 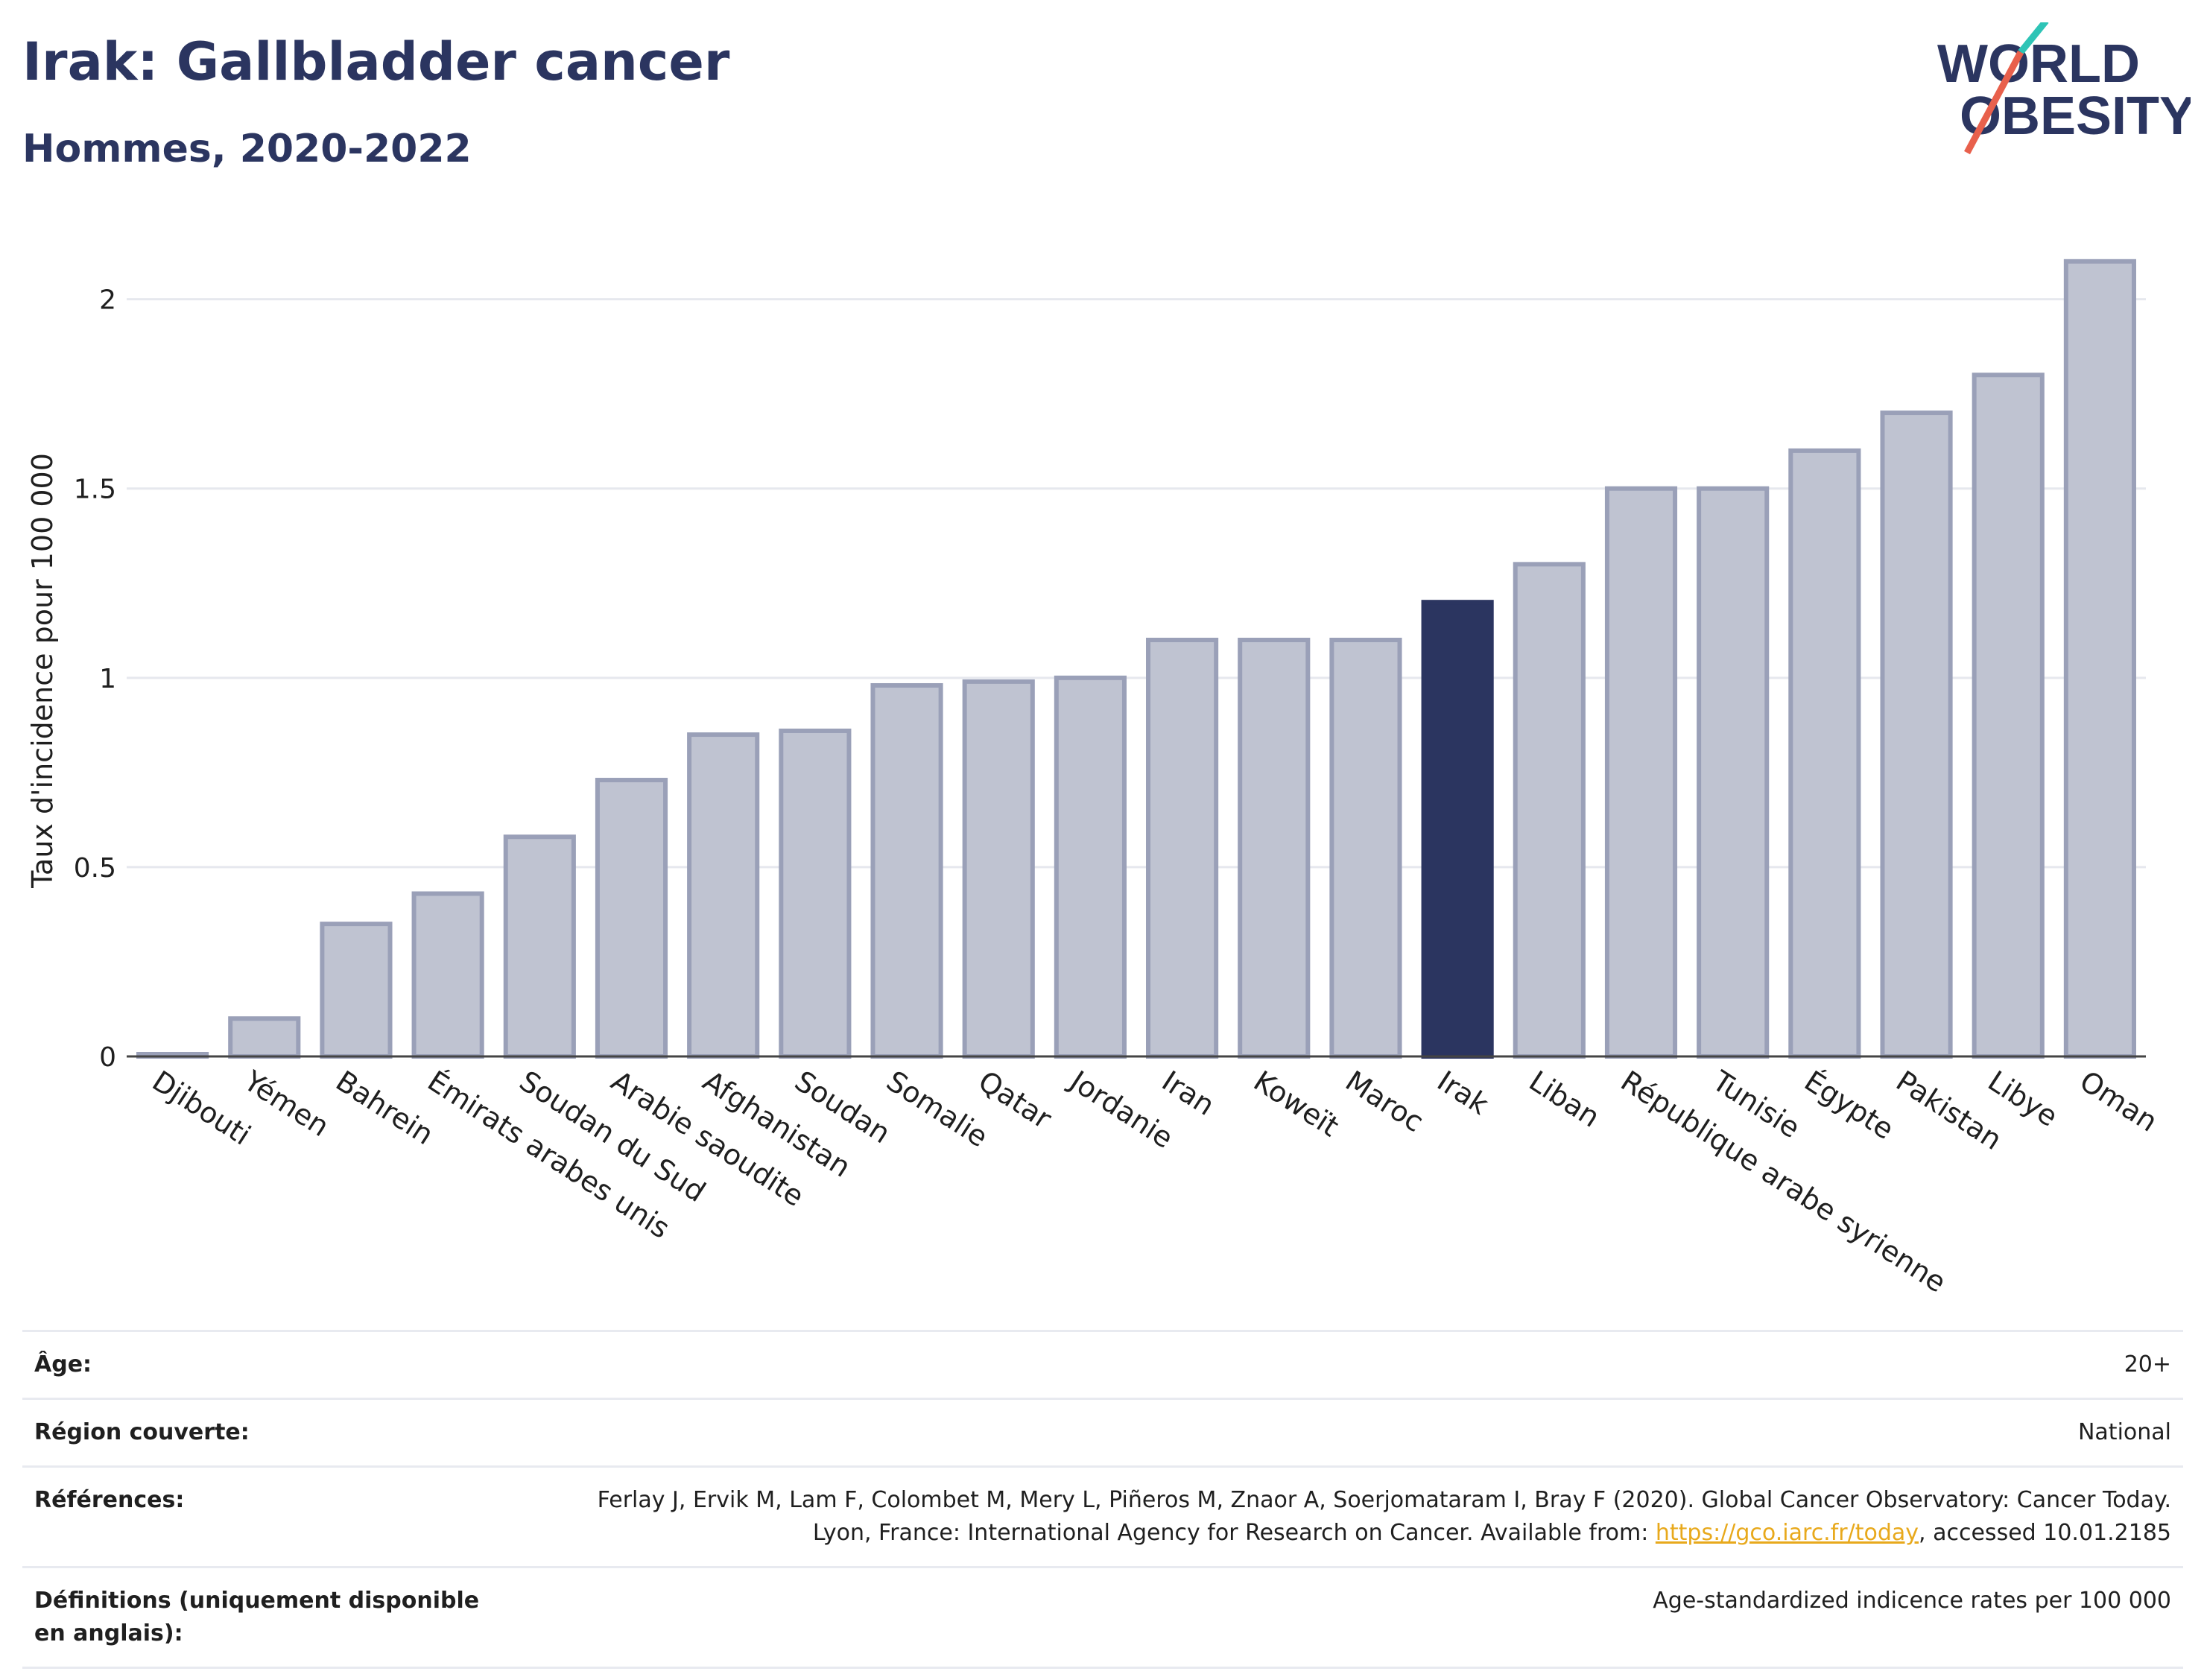 What do you see at coordinates (1787, 1533) in the screenshot?
I see `reference-link: https://gco.iarc.fr/today` at bounding box center [1787, 1533].